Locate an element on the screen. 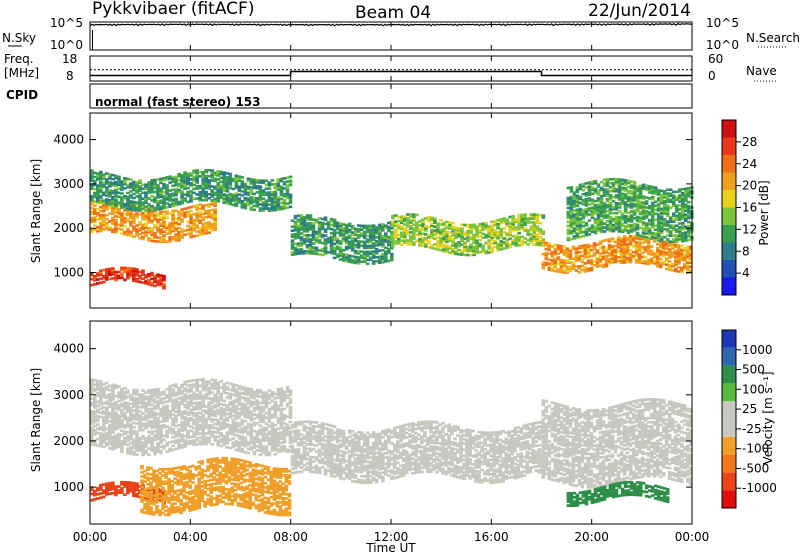 This screenshot has width=800, height=558. nave-tick-top: 60 is located at coordinates (715, 59).